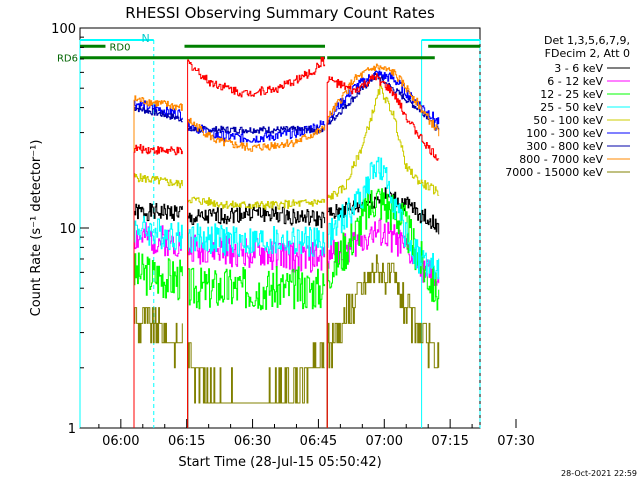  What do you see at coordinates (554, 172) in the screenshot?
I see `legend-label-9: 7000 - 15000 keV` at bounding box center [554, 172].